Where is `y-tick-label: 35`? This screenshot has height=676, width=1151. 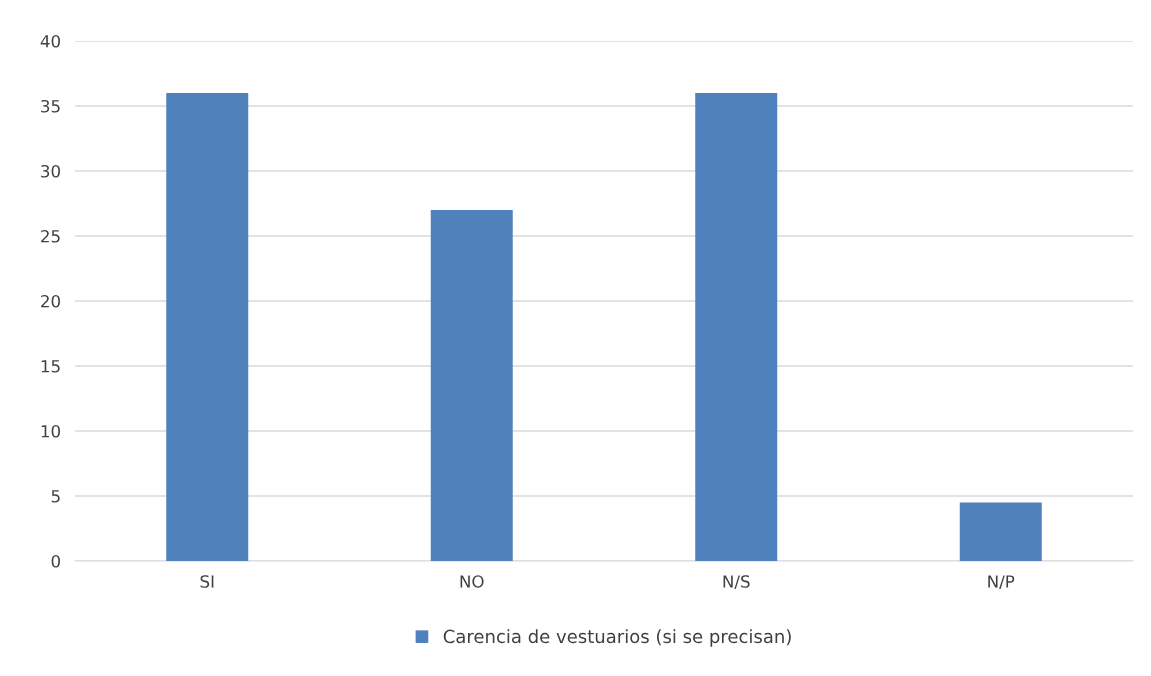
y-tick-label: 35 is located at coordinates (50, 106).